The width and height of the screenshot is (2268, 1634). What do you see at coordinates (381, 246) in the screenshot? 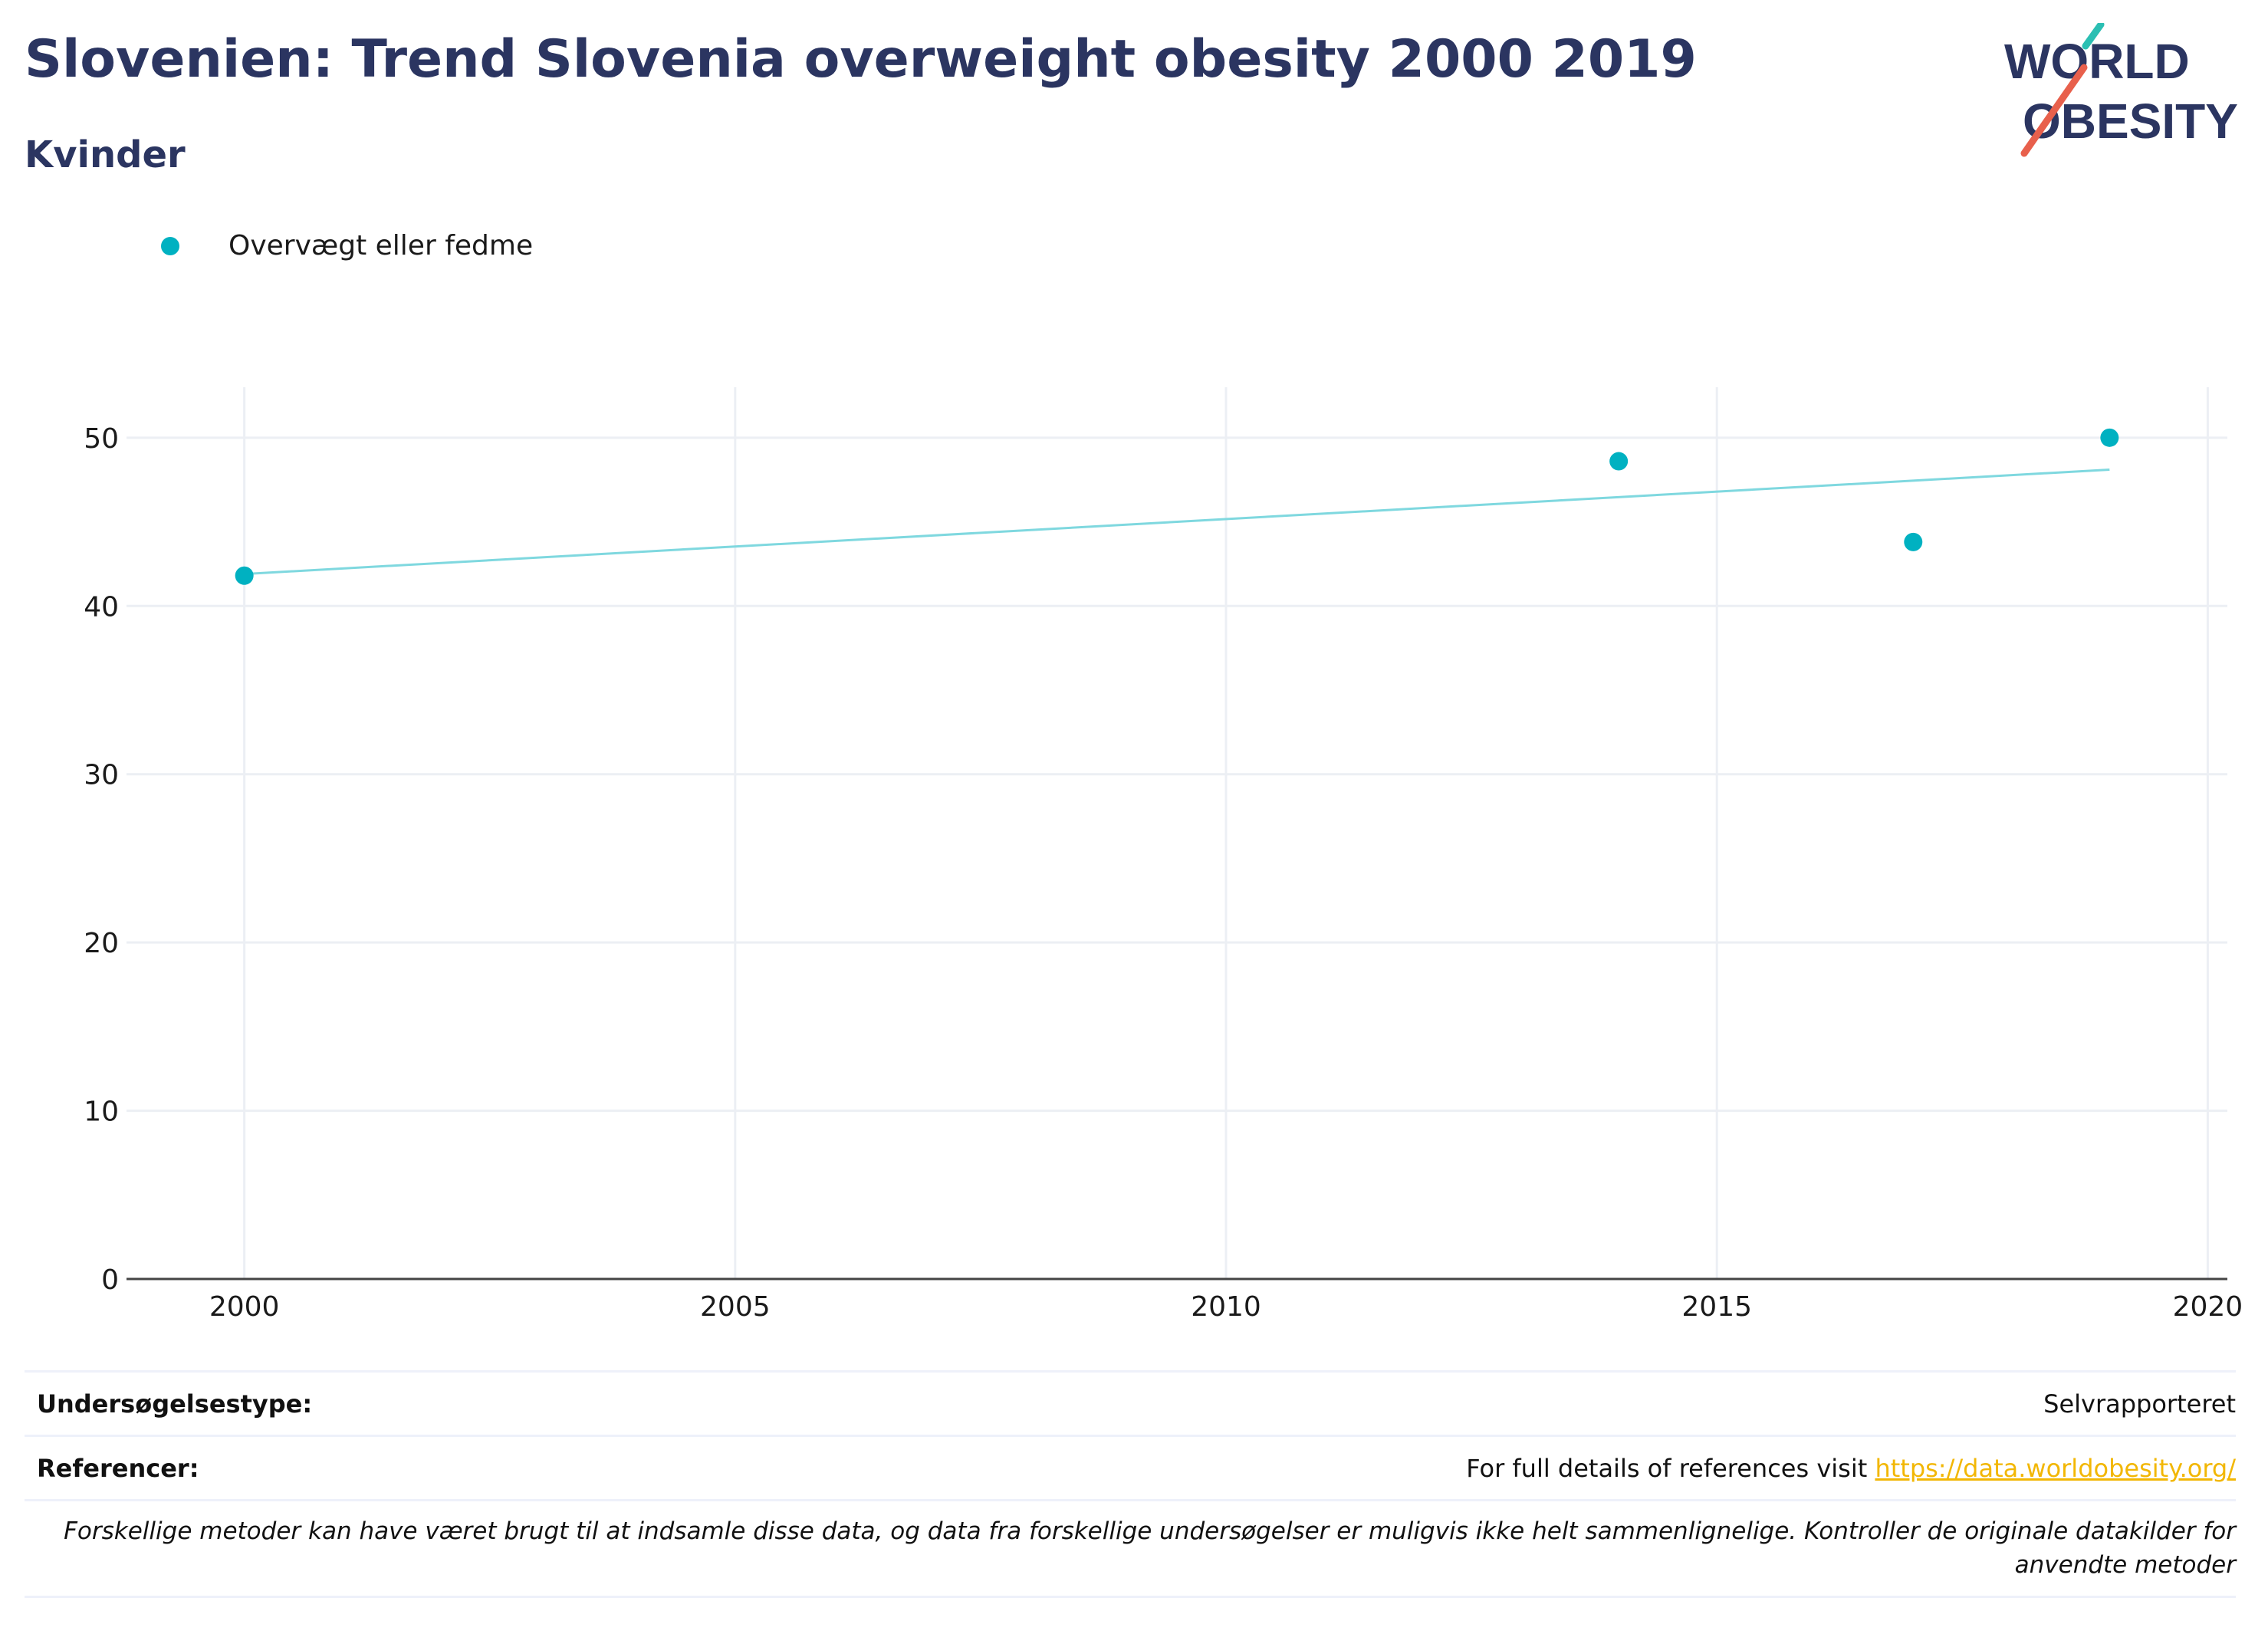
I see `legend-label: Overvægt eller fedme` at bounding box center [381, 246].